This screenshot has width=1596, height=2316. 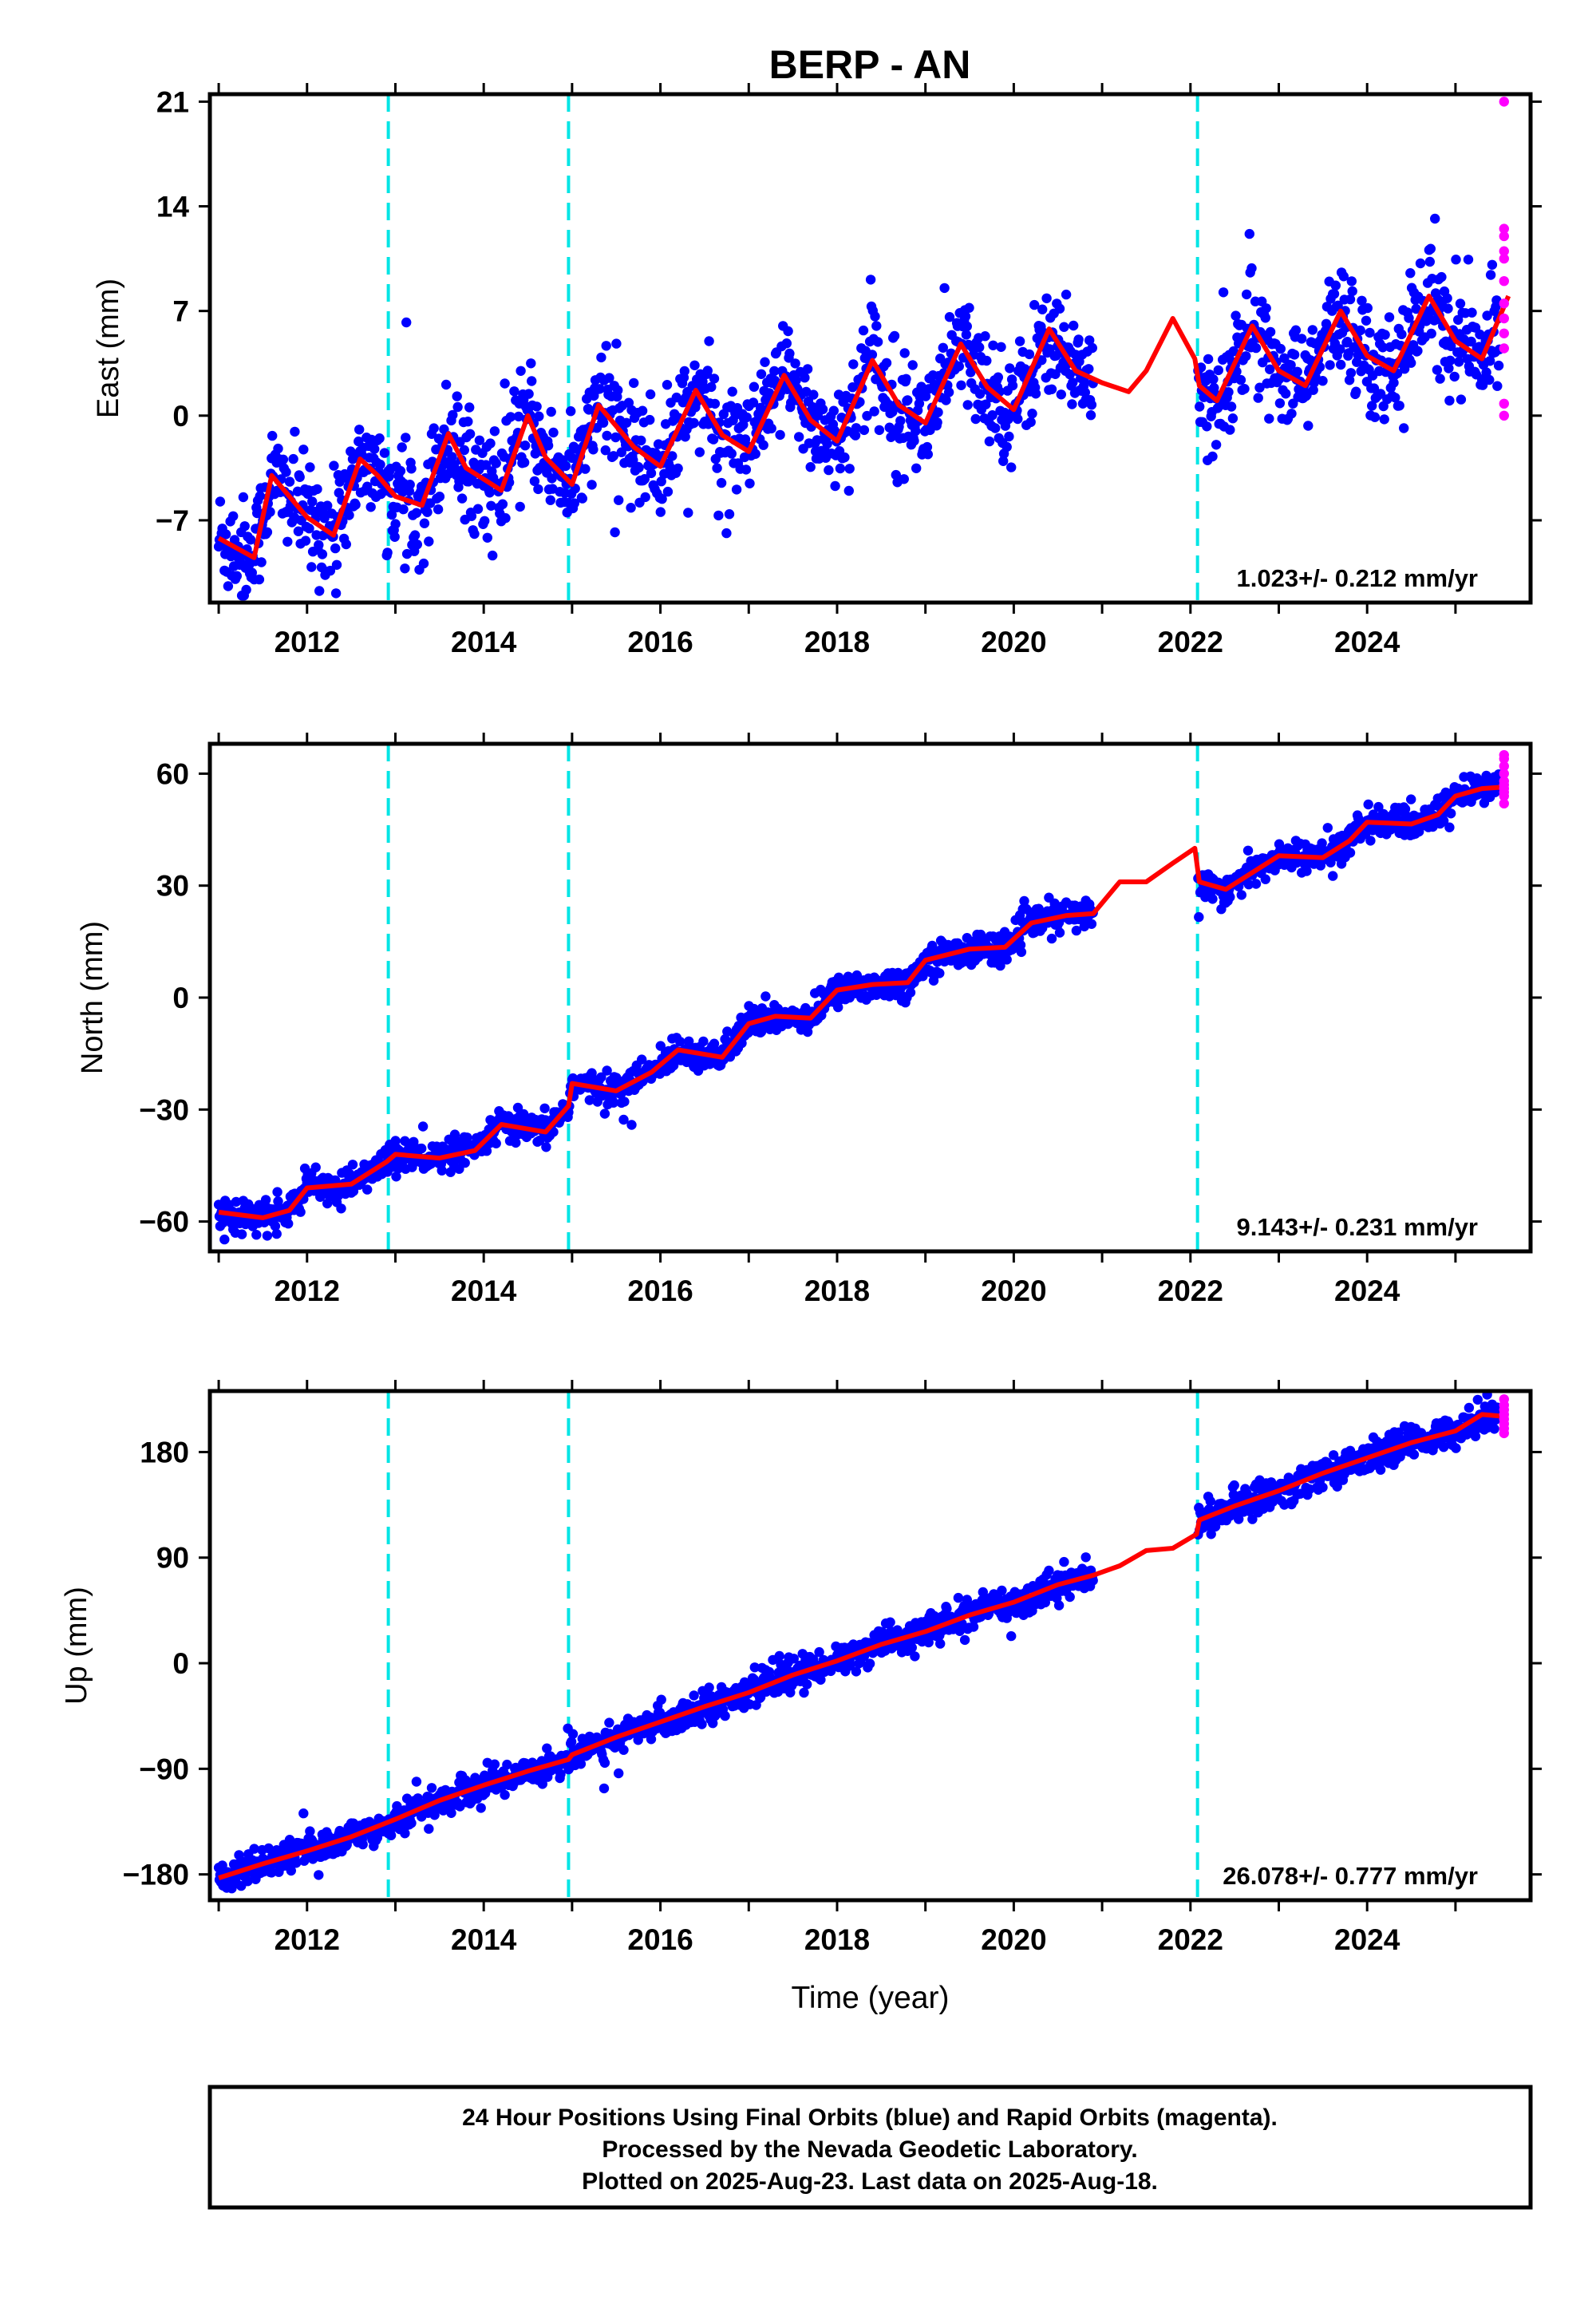 What do you see at coordinates (1013, 642) in the screenshot?
I see `x-tick-label: 2020` at bounding box center [1013, 642].